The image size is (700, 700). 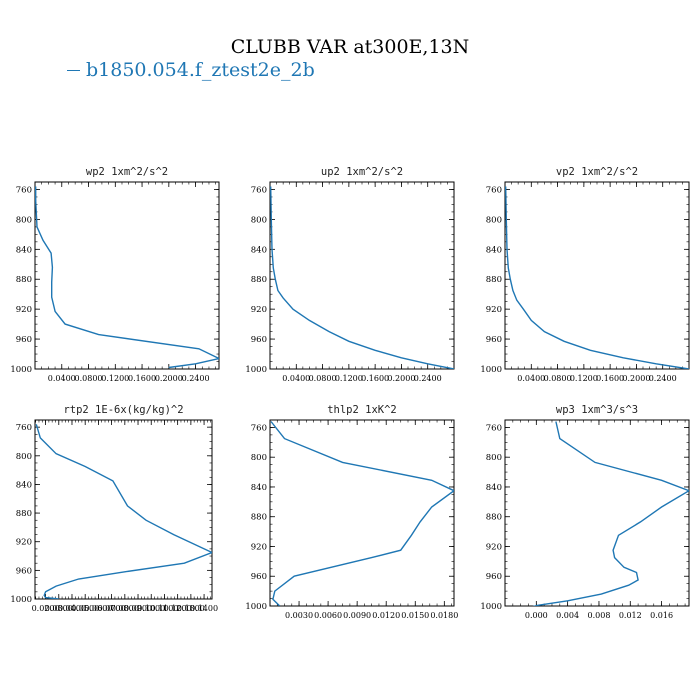 I want to click on x-tick-label: 0.004, so click(x=567, y=615).